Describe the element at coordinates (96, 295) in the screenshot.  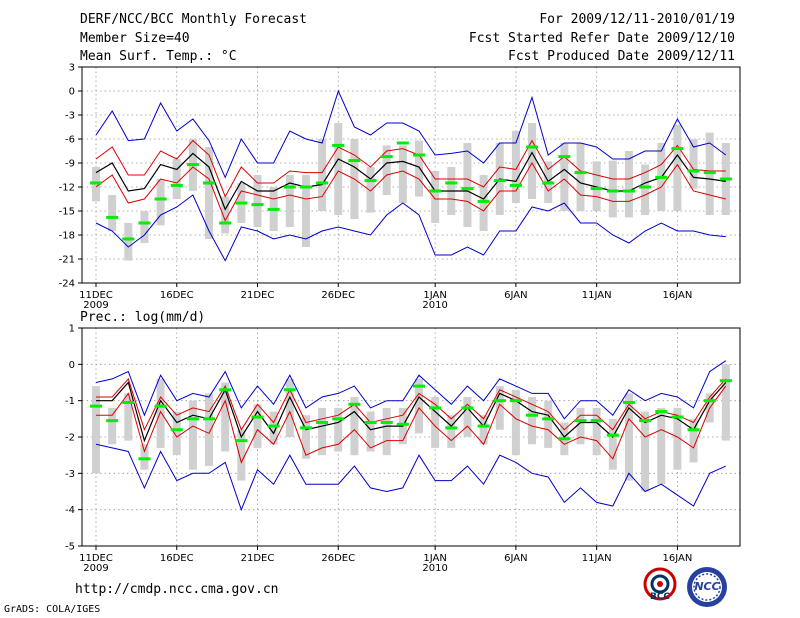
I see `x-tick-label: 11DEC` at that location.